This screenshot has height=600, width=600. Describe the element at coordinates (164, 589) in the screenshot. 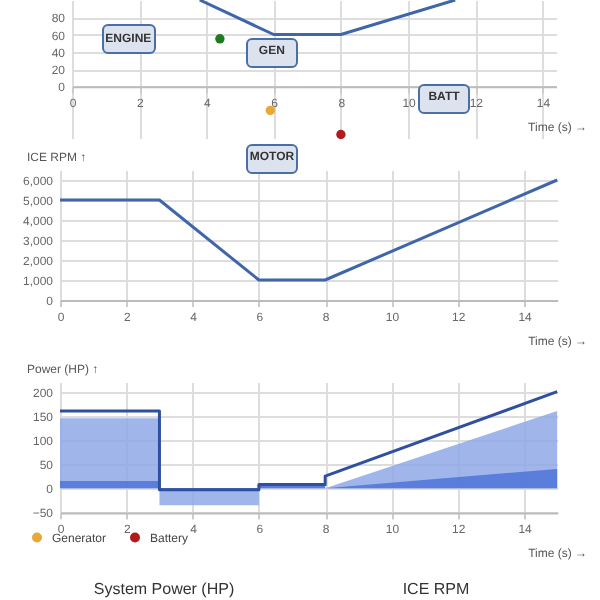

I see `text: System Power (HP)` at that location.